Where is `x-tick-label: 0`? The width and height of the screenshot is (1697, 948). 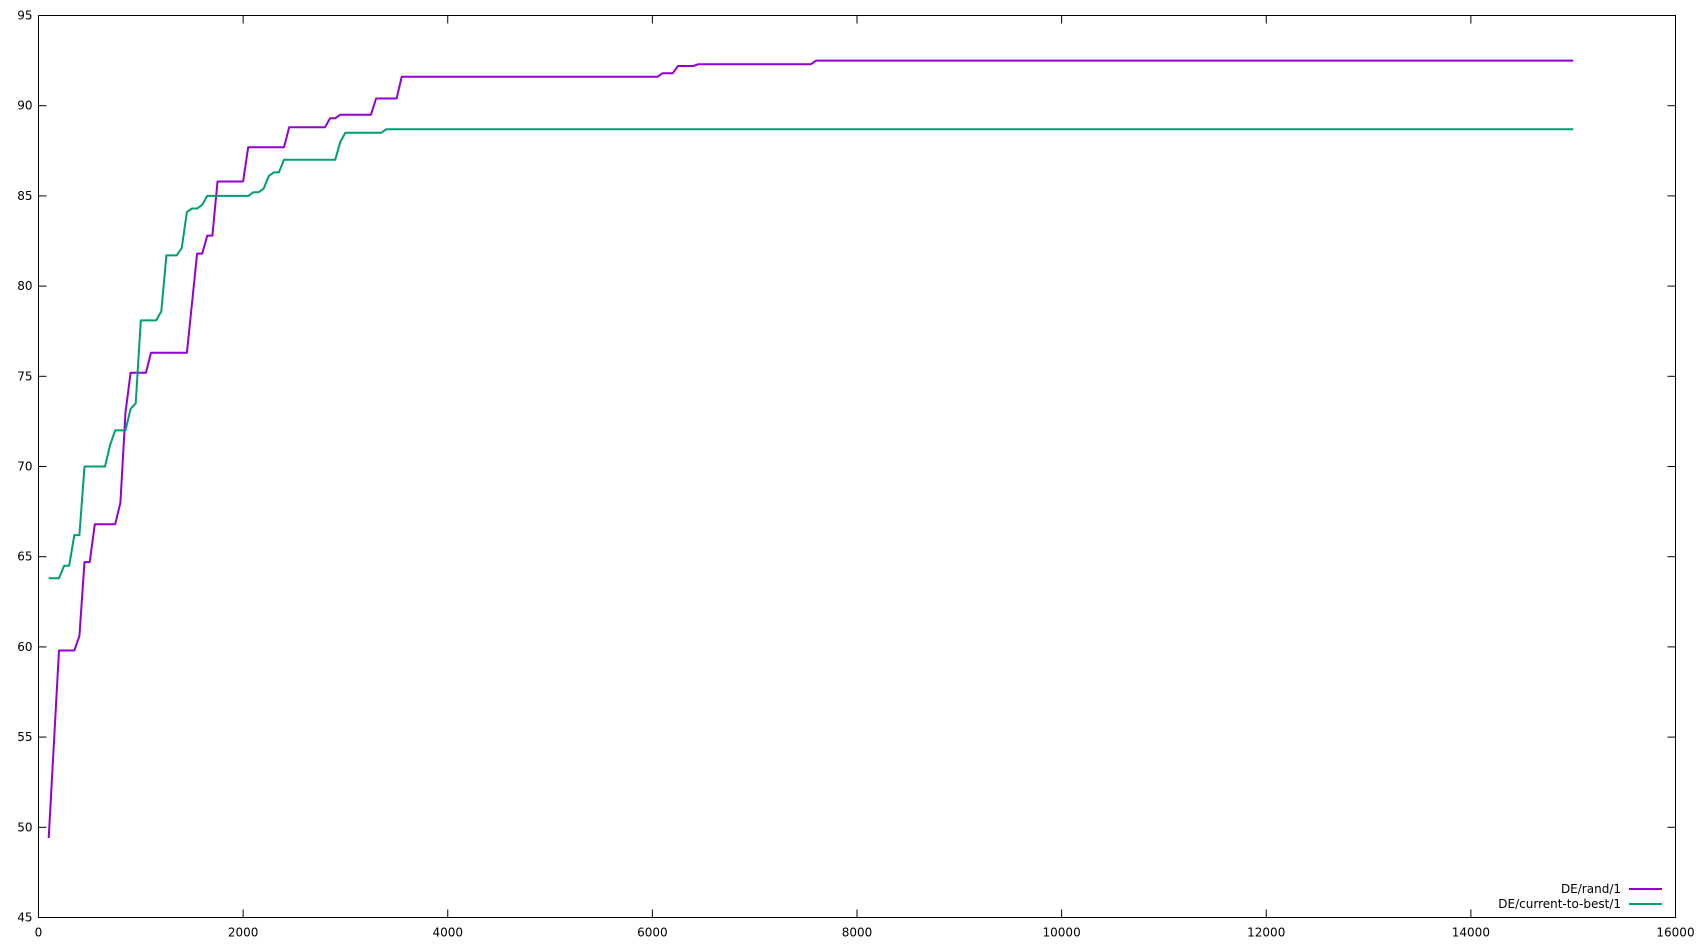
x-tick-label: 0 is located at coordinates (39, 933).